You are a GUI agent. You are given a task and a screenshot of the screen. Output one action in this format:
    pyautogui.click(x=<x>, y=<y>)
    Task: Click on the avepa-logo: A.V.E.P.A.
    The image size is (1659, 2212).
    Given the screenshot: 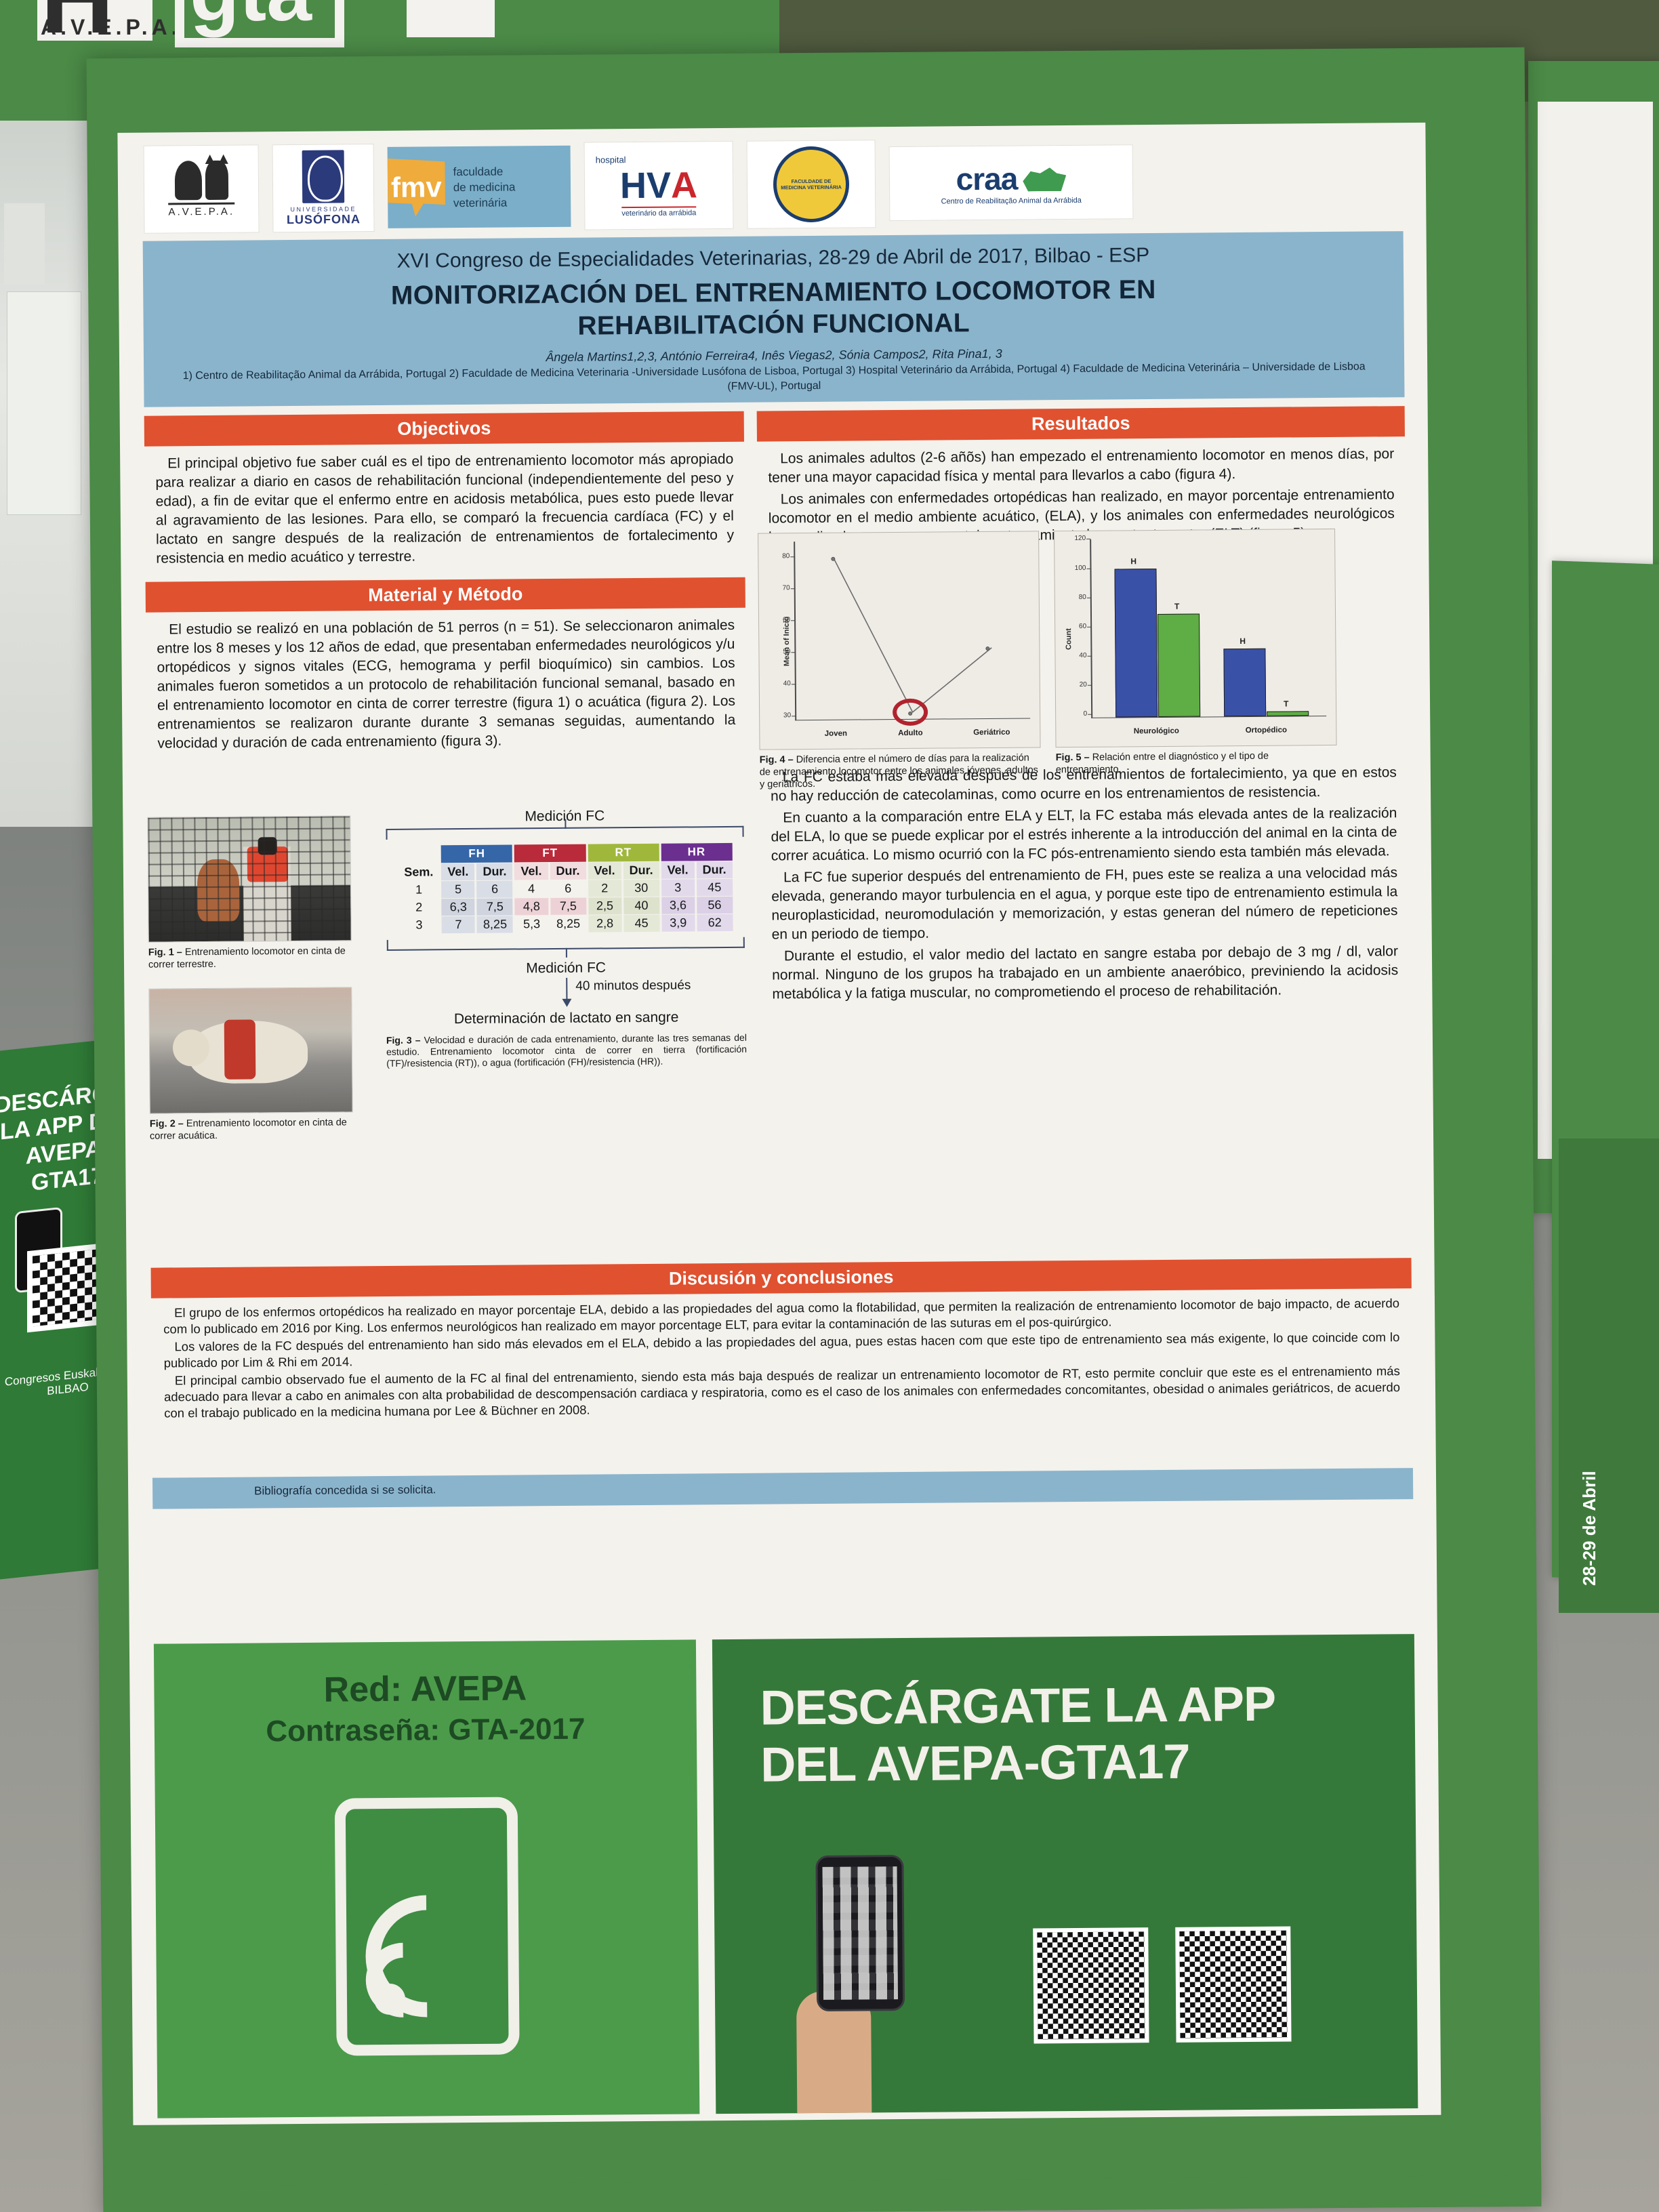 What is the action you would take?
    pyautogui.click(x=202, y=189)
    